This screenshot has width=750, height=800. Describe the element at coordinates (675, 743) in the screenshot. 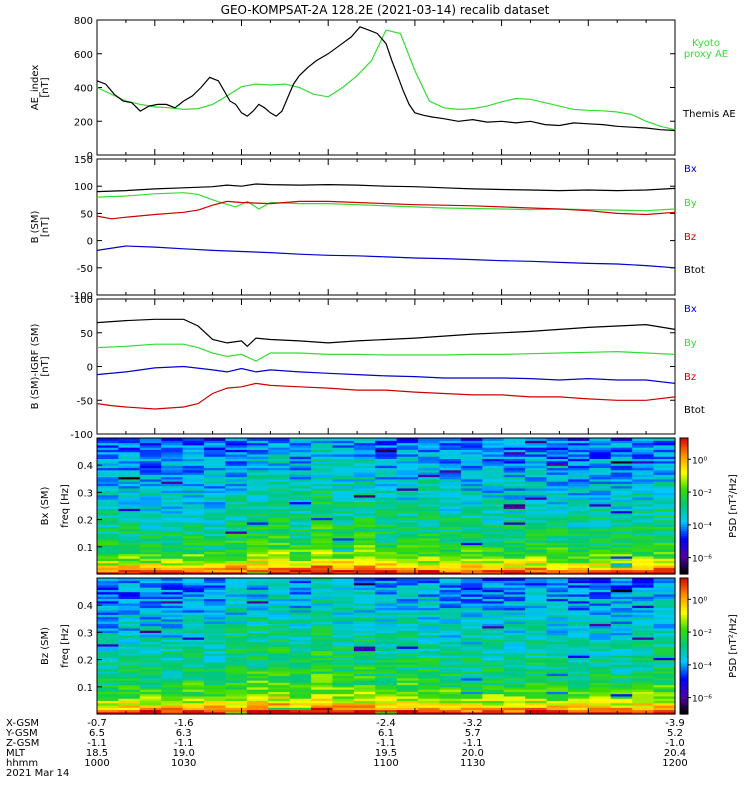

I see `ephemeris-value: -1.0` at that location.